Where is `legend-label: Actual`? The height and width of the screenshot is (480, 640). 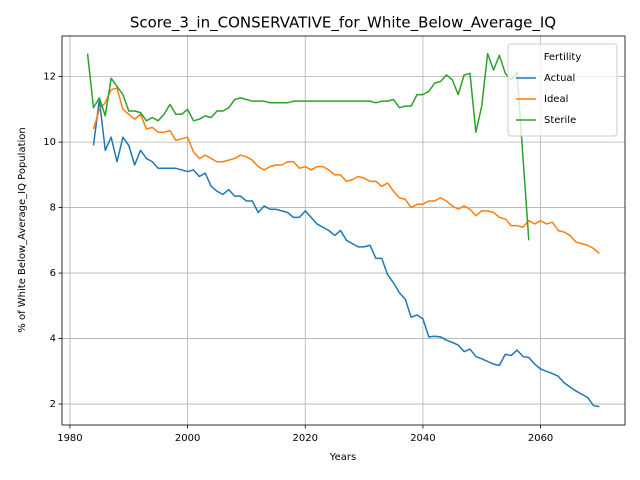
legend-label: Actual is located at coordinates (559, 78).